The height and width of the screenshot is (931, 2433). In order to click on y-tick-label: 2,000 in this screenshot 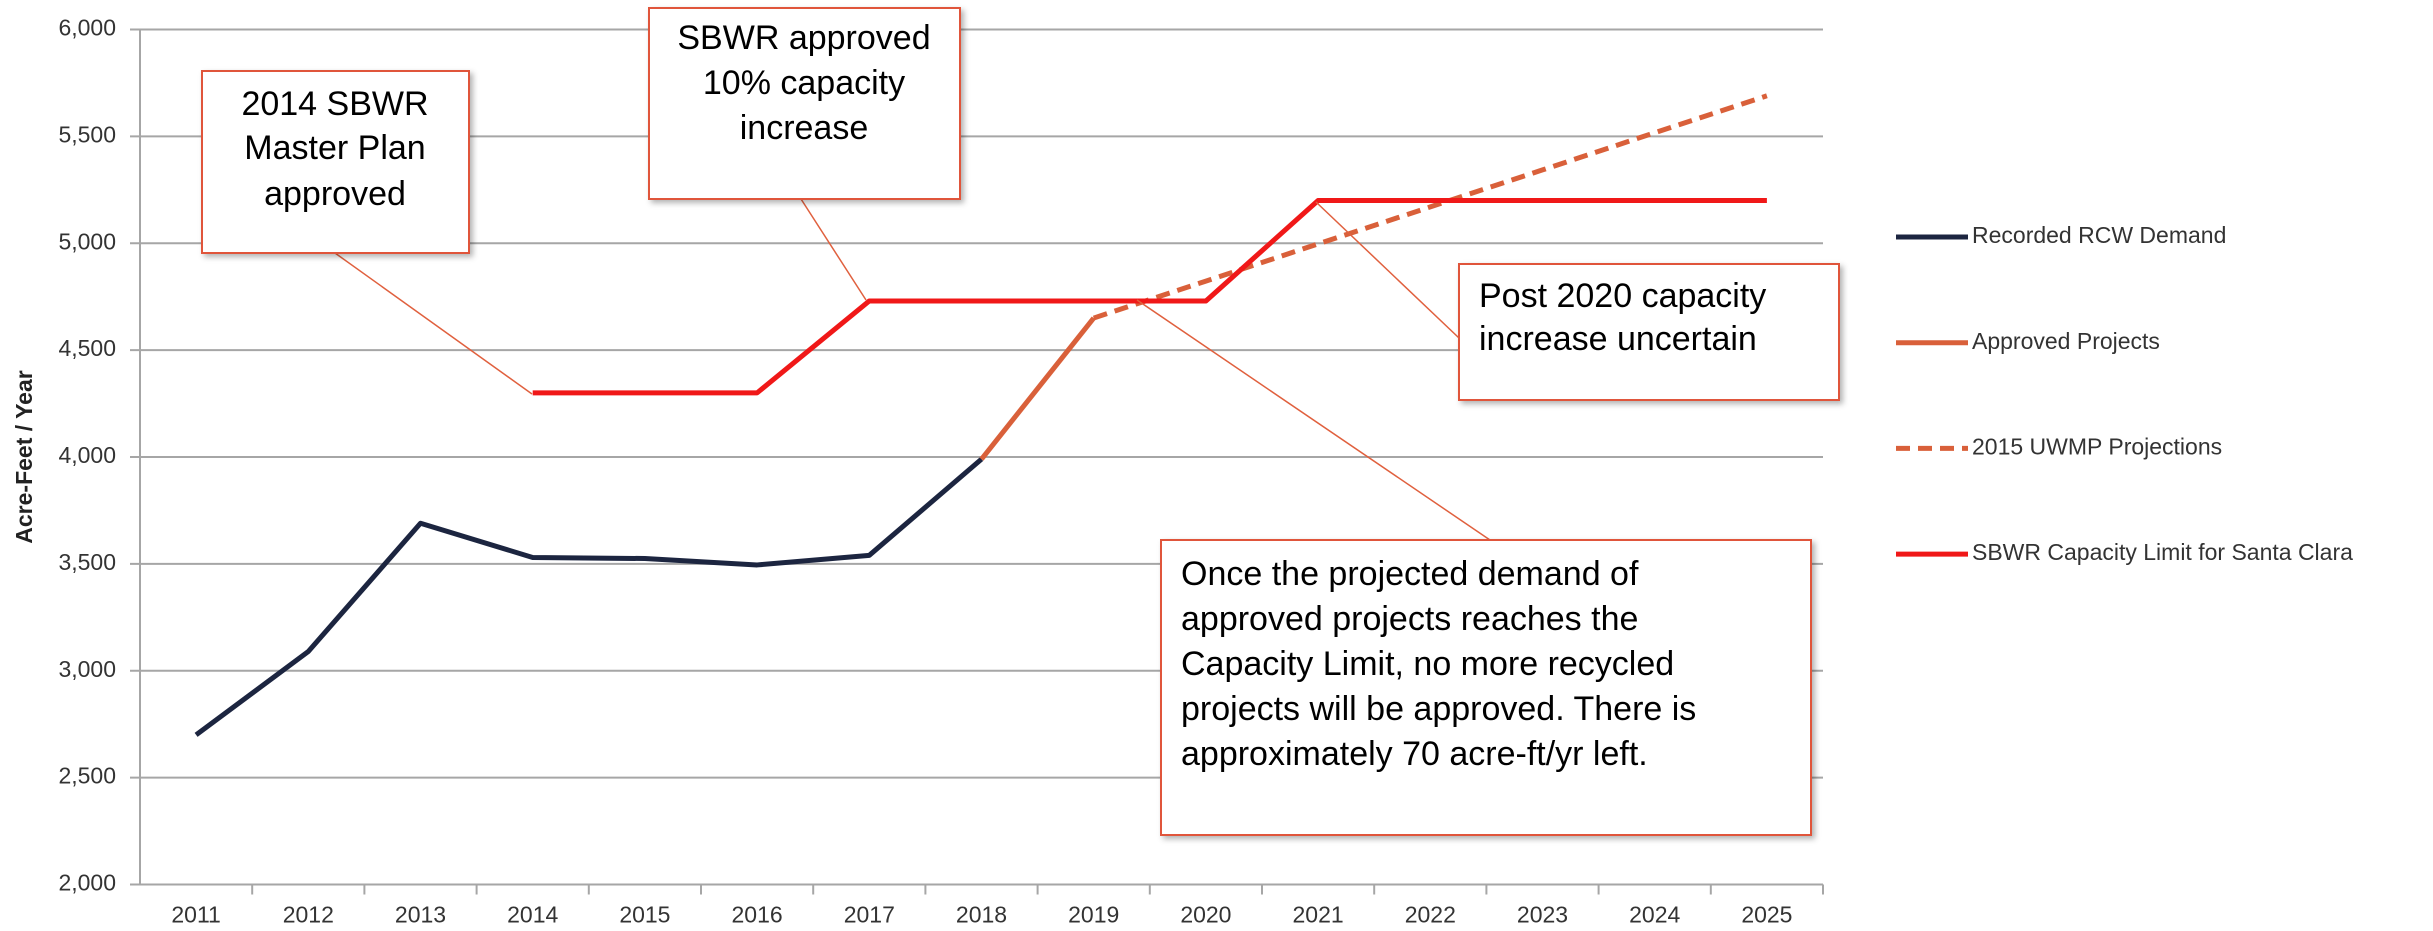, I will do `click(87, 883)`.